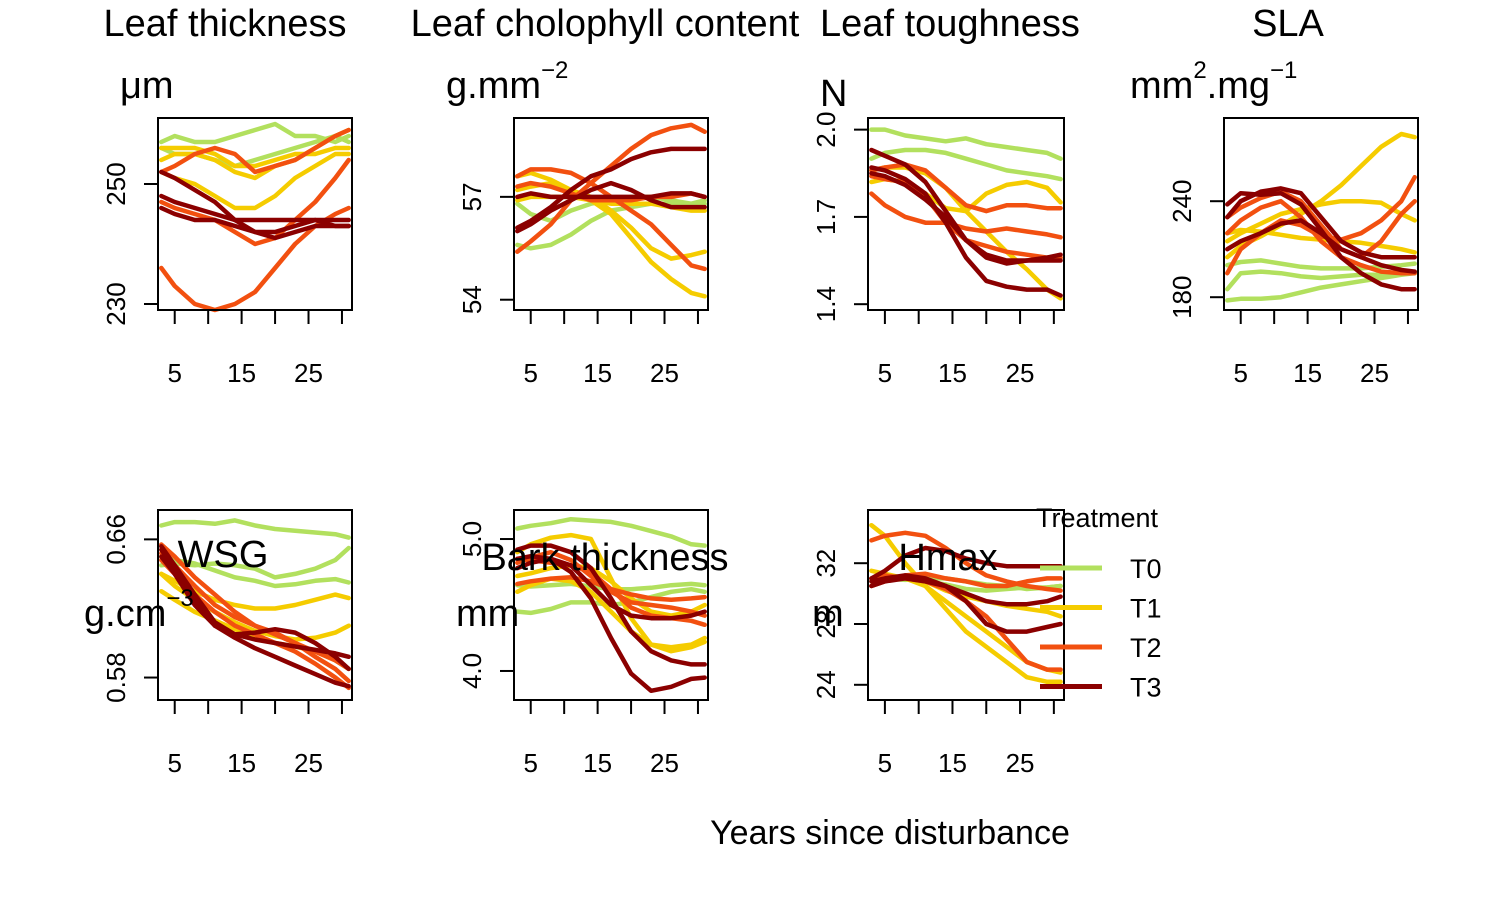  What do you see at coordinates (950, 24) in the screenshot?
I see `panel-title: Leaf toughness` at bounding box center [950, 24].